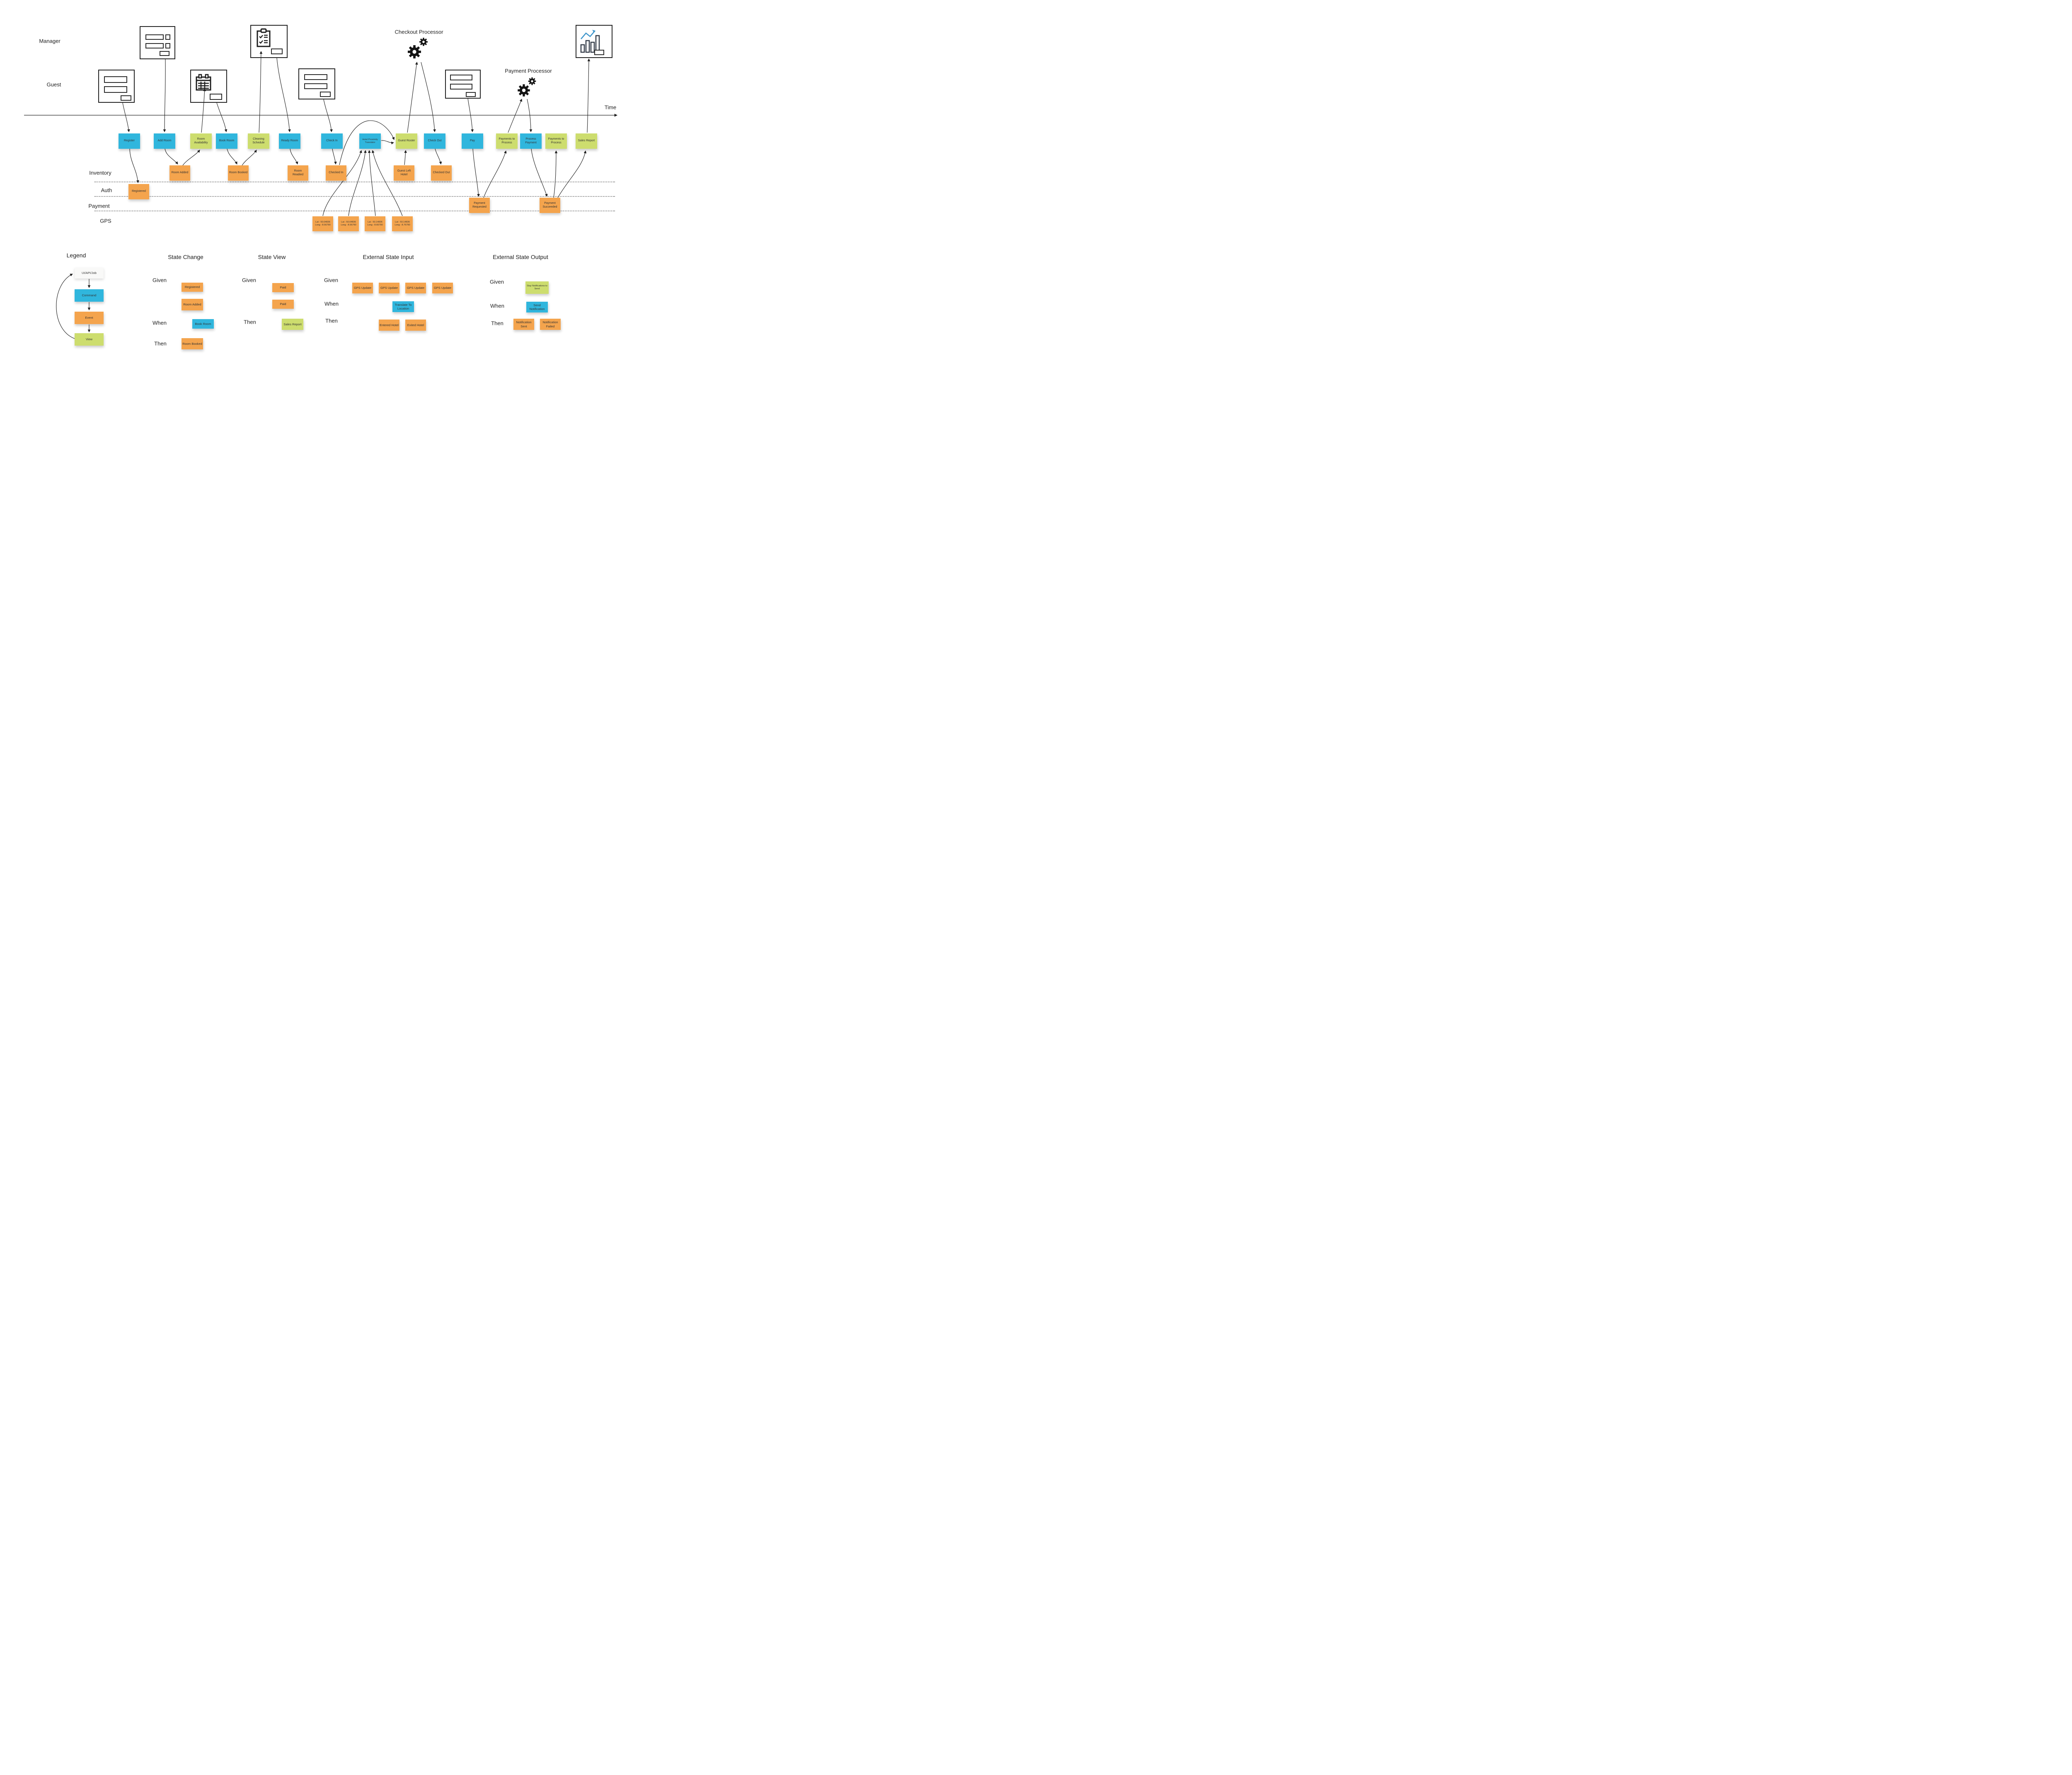 The width and height of the screenshot is (2072, 1775). I want to click on checkin-form-wireframe, so click(316, 84).